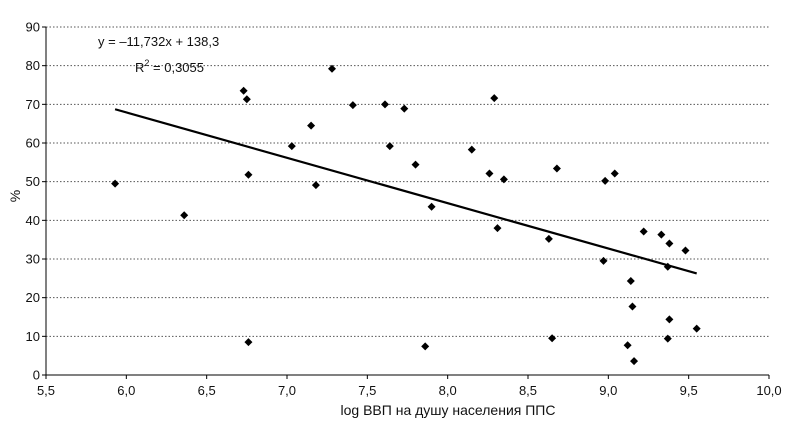 This screenshot has width=800, height=438. I want to click on y-tick-label: 90, so click(33, 27).